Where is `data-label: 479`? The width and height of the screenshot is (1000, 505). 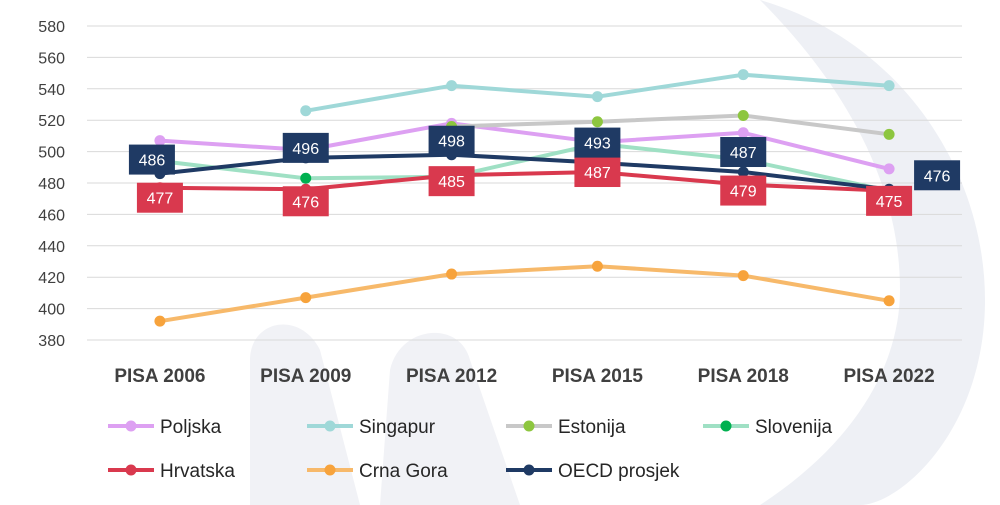 data-label: 479 is located at coordinates (743, 192).